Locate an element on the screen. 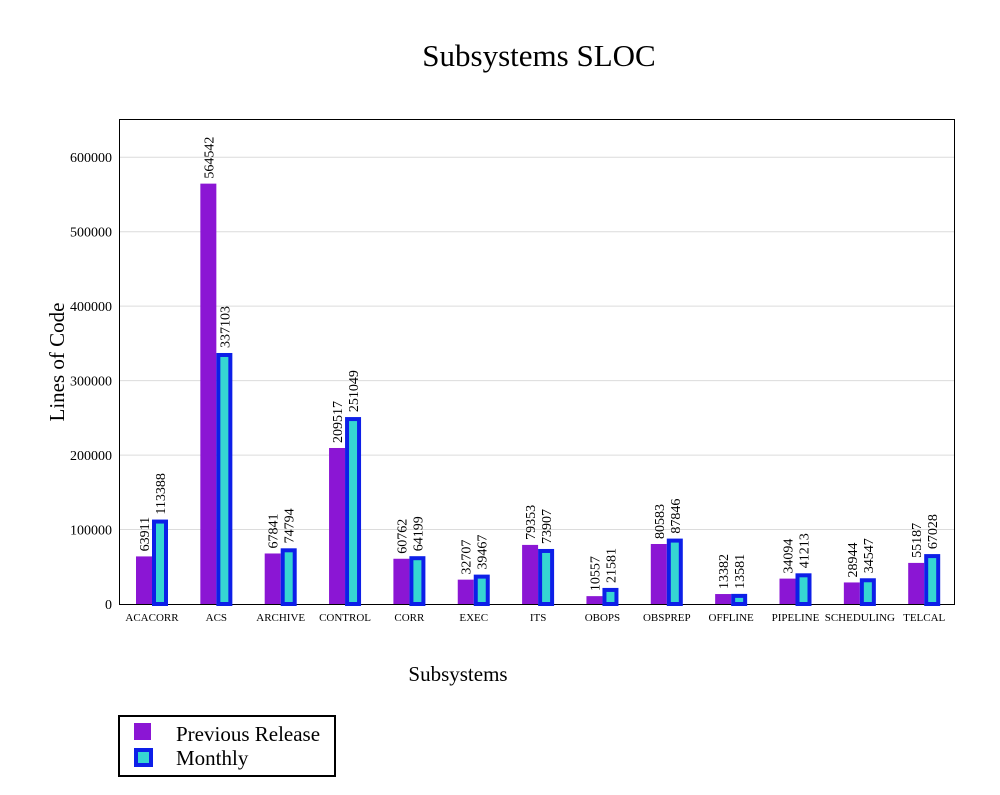 Image resolution: width=1000 pixels, height=795 pixels. y-axis-ticks: 0 100000 200000 300000 400000 500000 600000 is located at coordinates (91, 382).